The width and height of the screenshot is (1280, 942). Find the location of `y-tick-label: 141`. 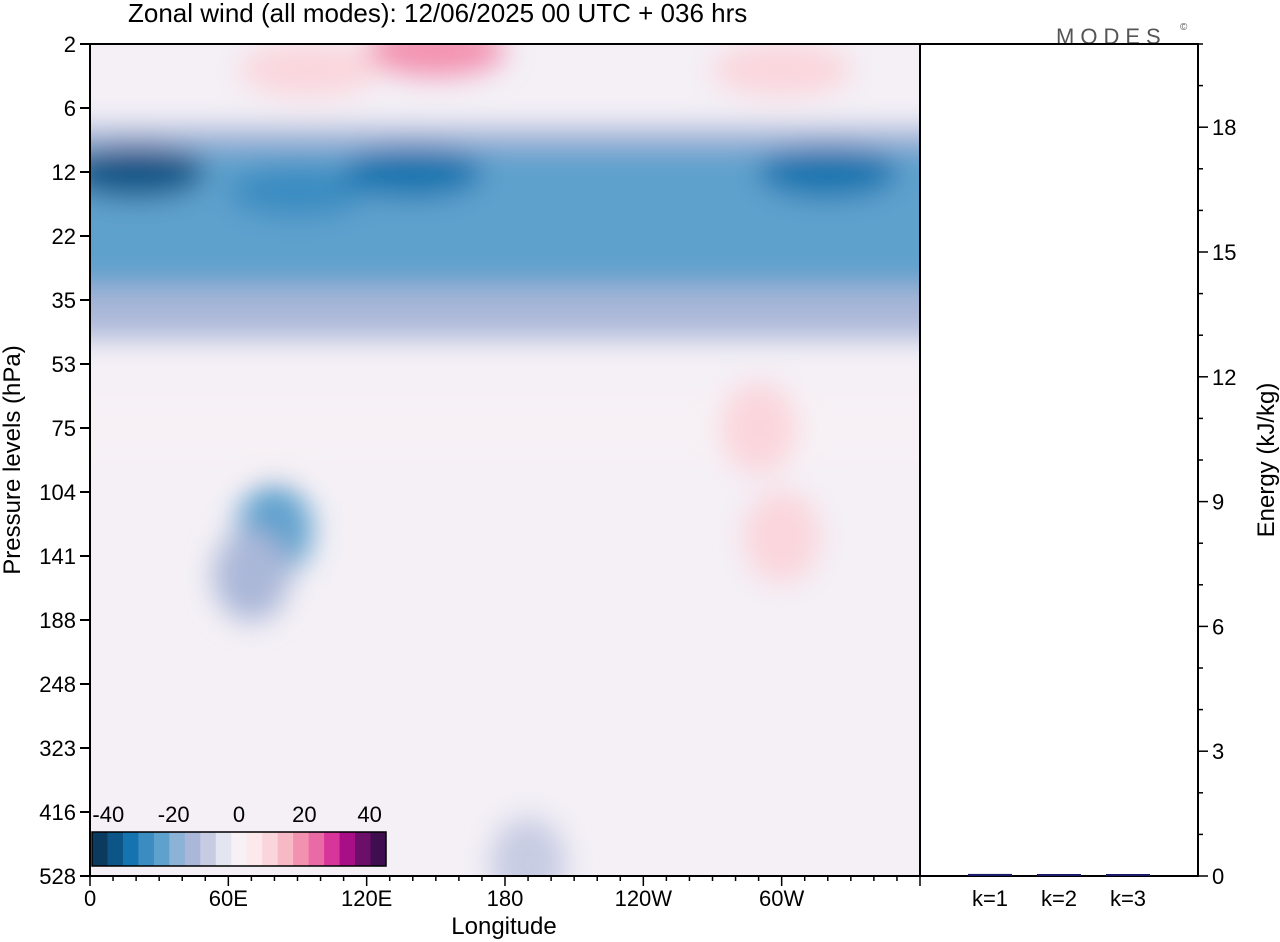

y-tick-label: 141 is located at coordinates (57, 556).